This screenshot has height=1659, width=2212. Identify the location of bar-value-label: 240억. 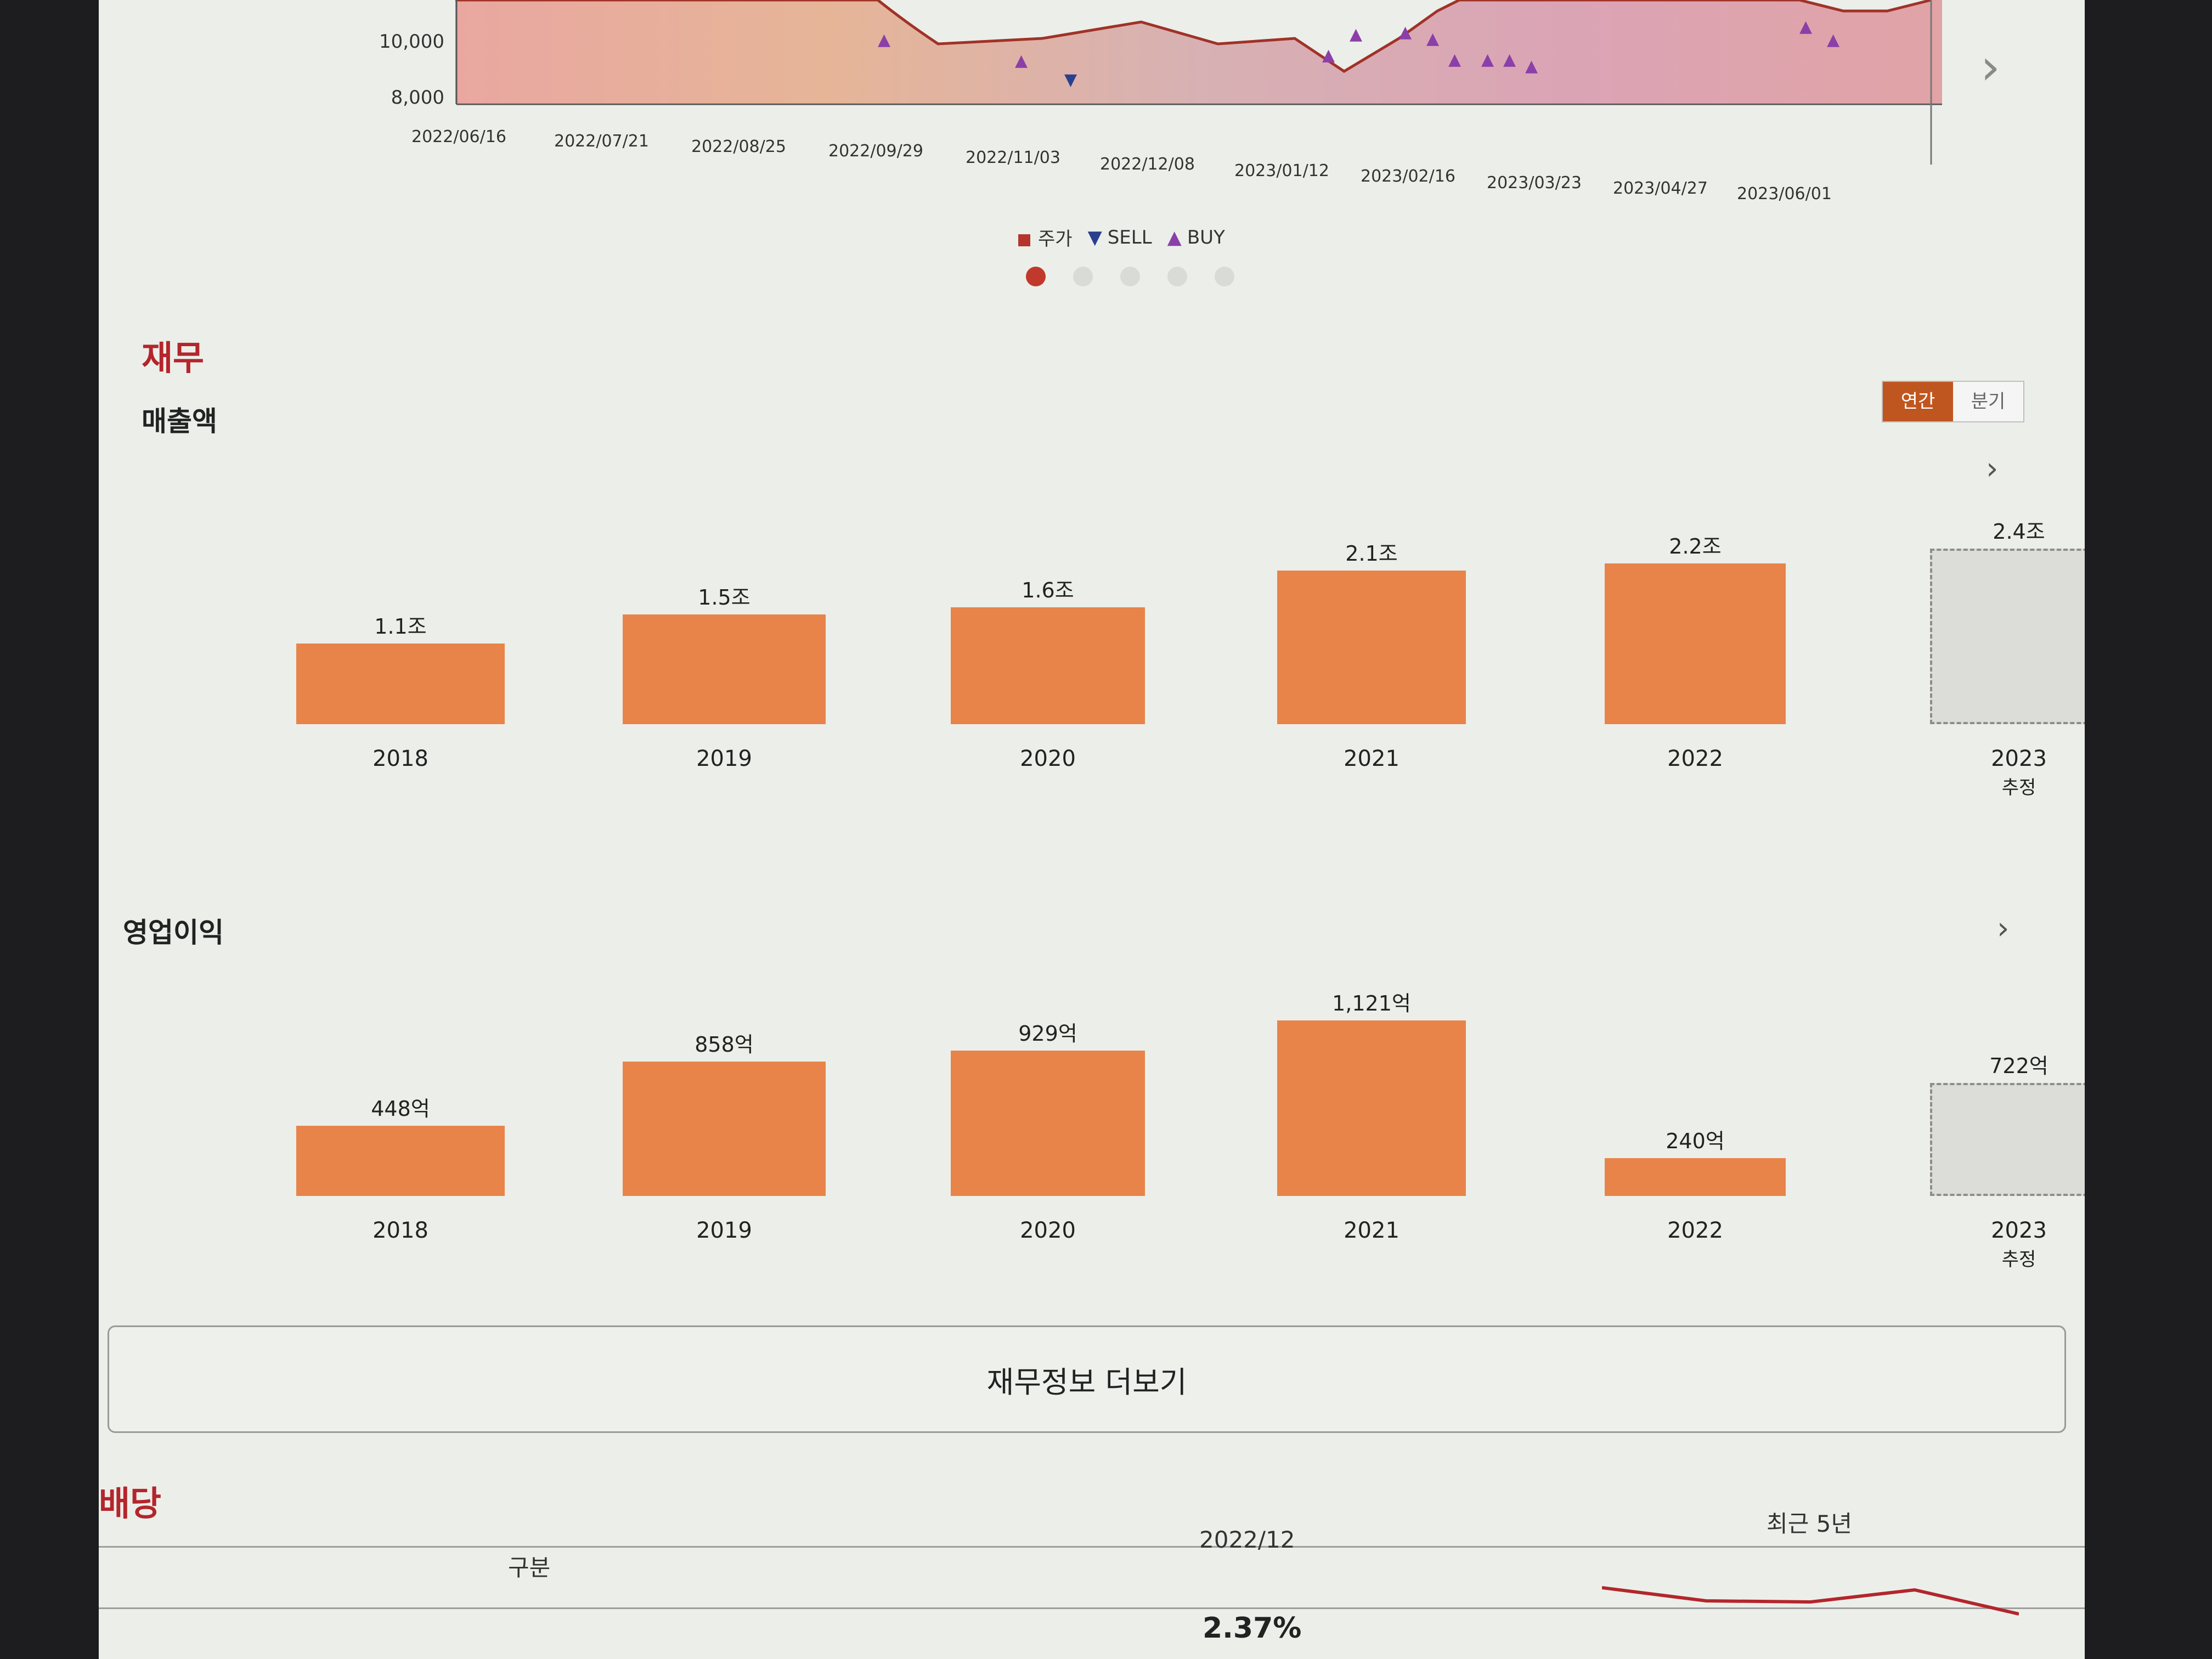
(1696, 1142).